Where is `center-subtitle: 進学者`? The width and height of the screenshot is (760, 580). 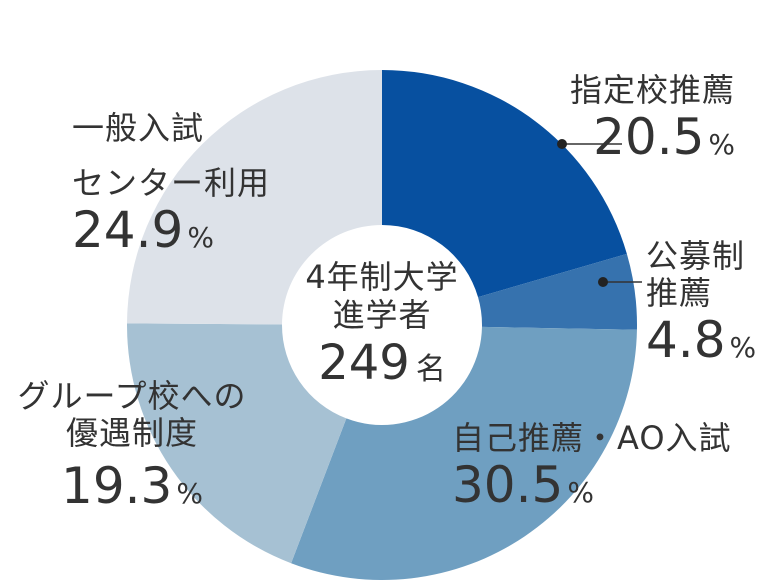 center-subtitle: 進学者 is located at coordinates (382, 315).